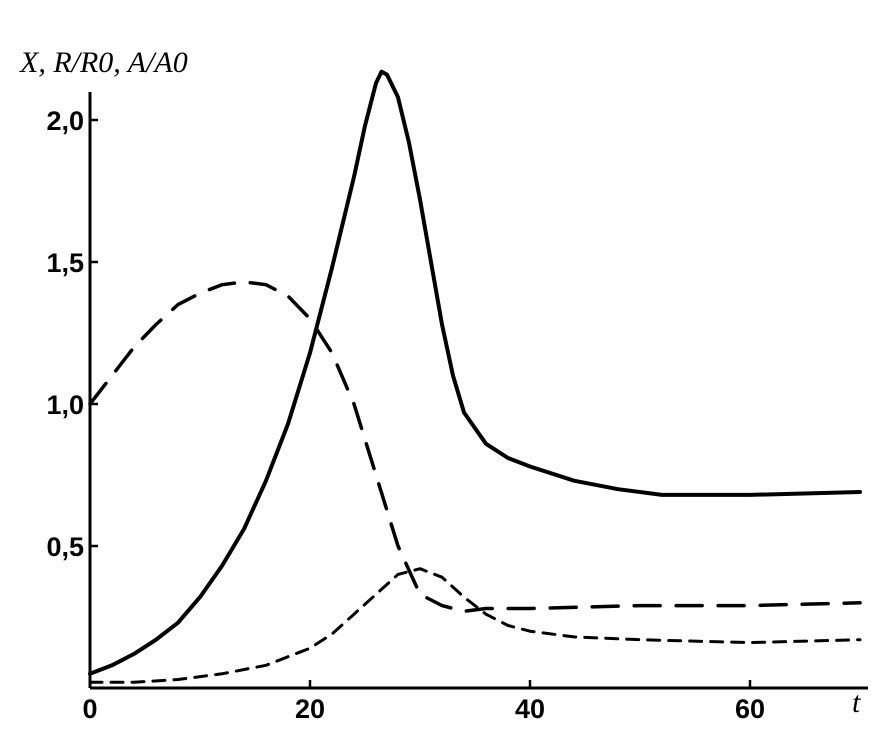 The width and height of the screenshot is (890, 736). Describe the element at coordinates (103, 62) in the screenshot. I see `y-axis-label: X, R/R0, A/A0` at that location.